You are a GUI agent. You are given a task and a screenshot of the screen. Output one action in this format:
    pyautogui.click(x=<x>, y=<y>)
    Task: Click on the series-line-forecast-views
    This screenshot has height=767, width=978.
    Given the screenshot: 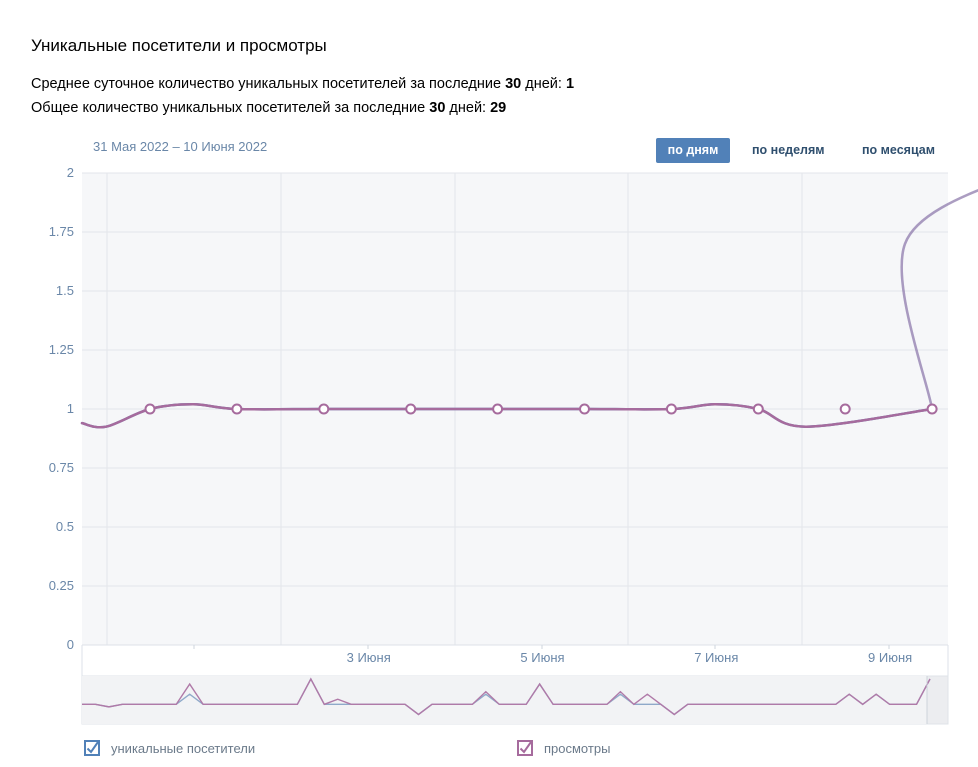 What is the action you would take?
    pyautogui.click(x=939, y=299)
    